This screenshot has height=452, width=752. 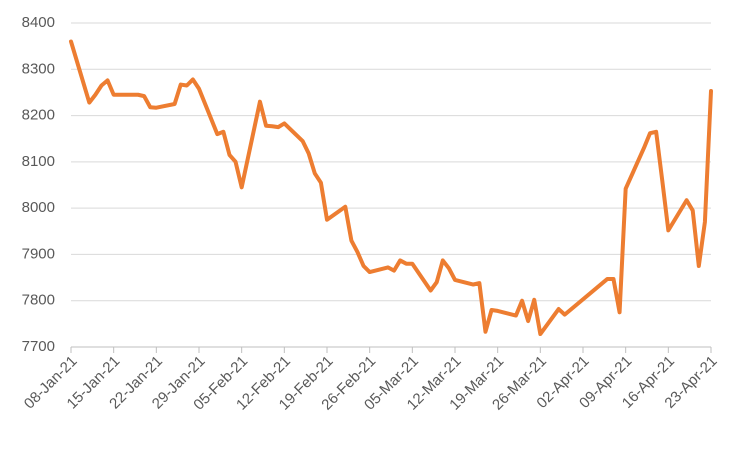 I want to click on y-tick-label: 8200, so click(x=38, y=115).